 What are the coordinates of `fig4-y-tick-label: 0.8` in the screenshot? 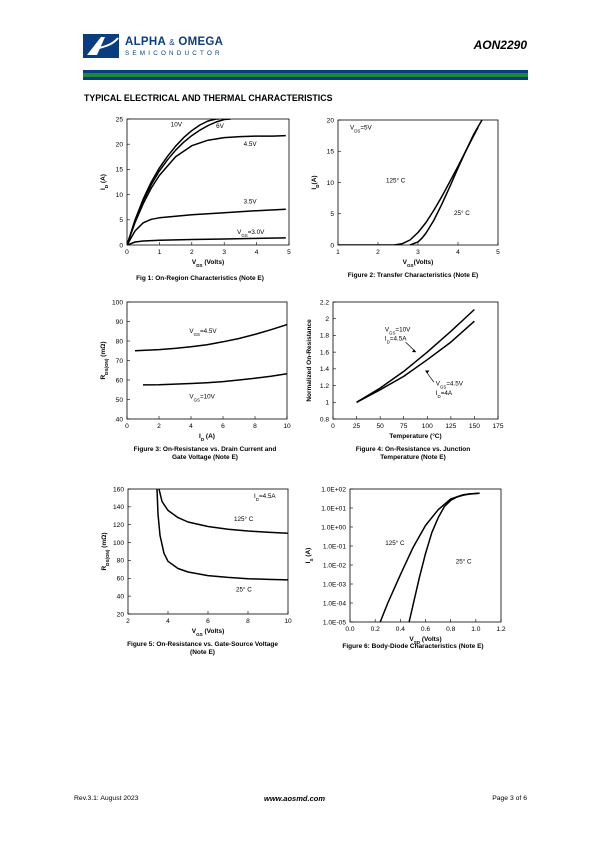 It's located at (324, 419).